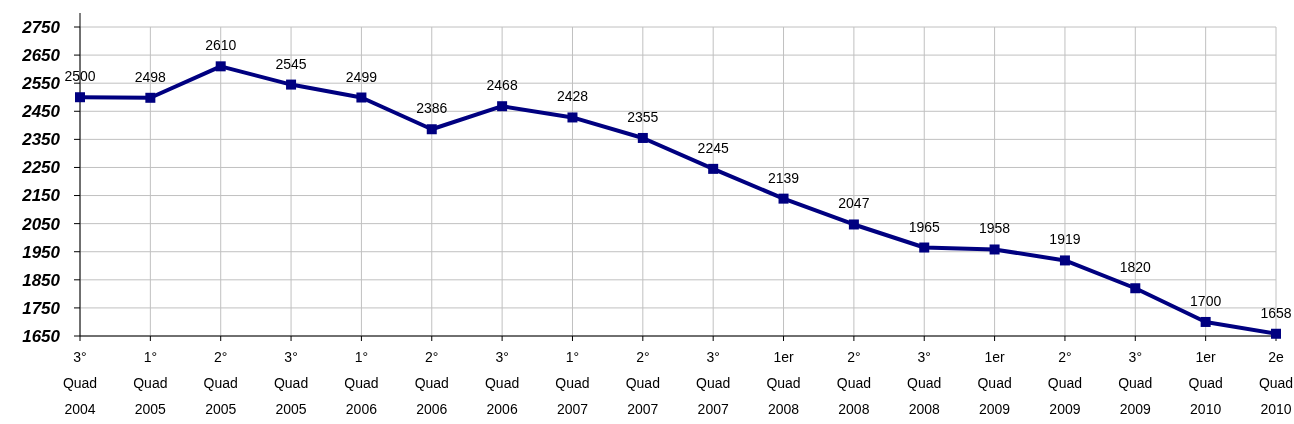  Describe the element at coordinates (41, 280) in the screenshot. I see `y-tick-label: 1850` at that location.